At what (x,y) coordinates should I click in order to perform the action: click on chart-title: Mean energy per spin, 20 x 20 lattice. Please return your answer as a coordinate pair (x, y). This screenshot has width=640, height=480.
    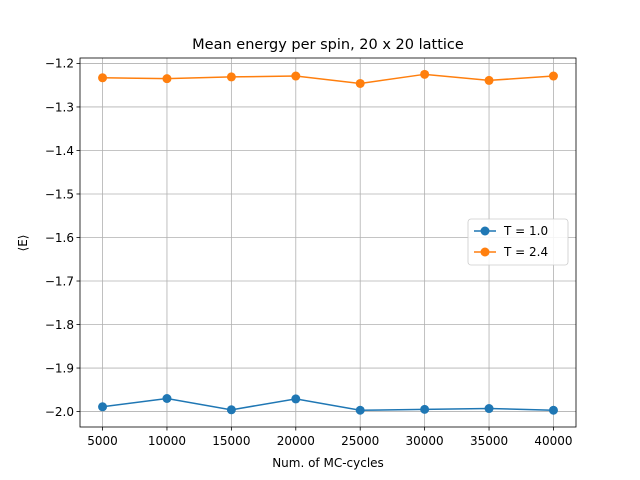
    Looking at the image, I should click on (328, 45).